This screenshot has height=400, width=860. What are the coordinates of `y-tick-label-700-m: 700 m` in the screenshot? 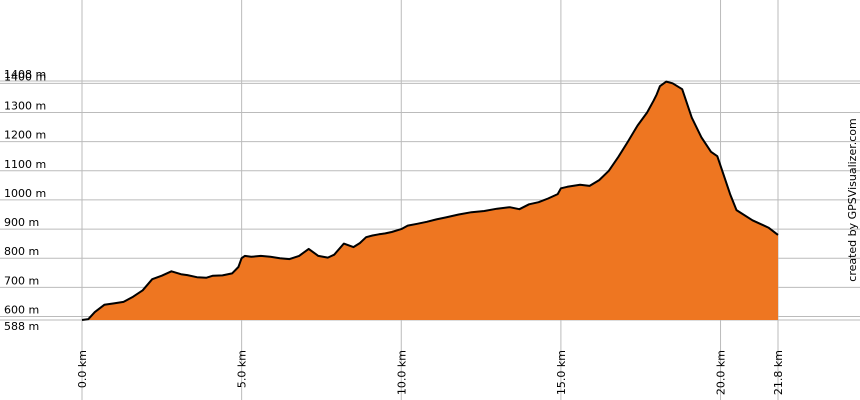 It's located at (21, 280).